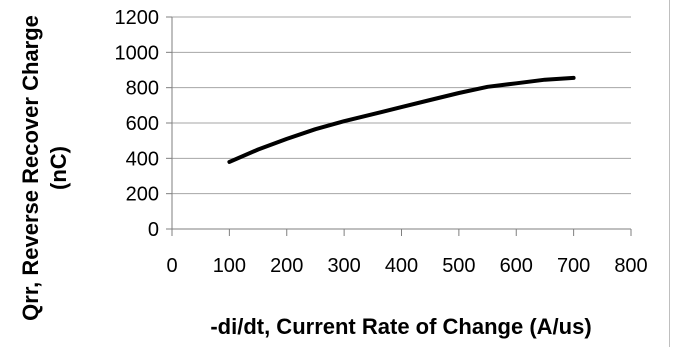  Describe the element at coordinates (58, 168) in the screenshot. I see `y-axis-title-line2: (nC)` at that location.